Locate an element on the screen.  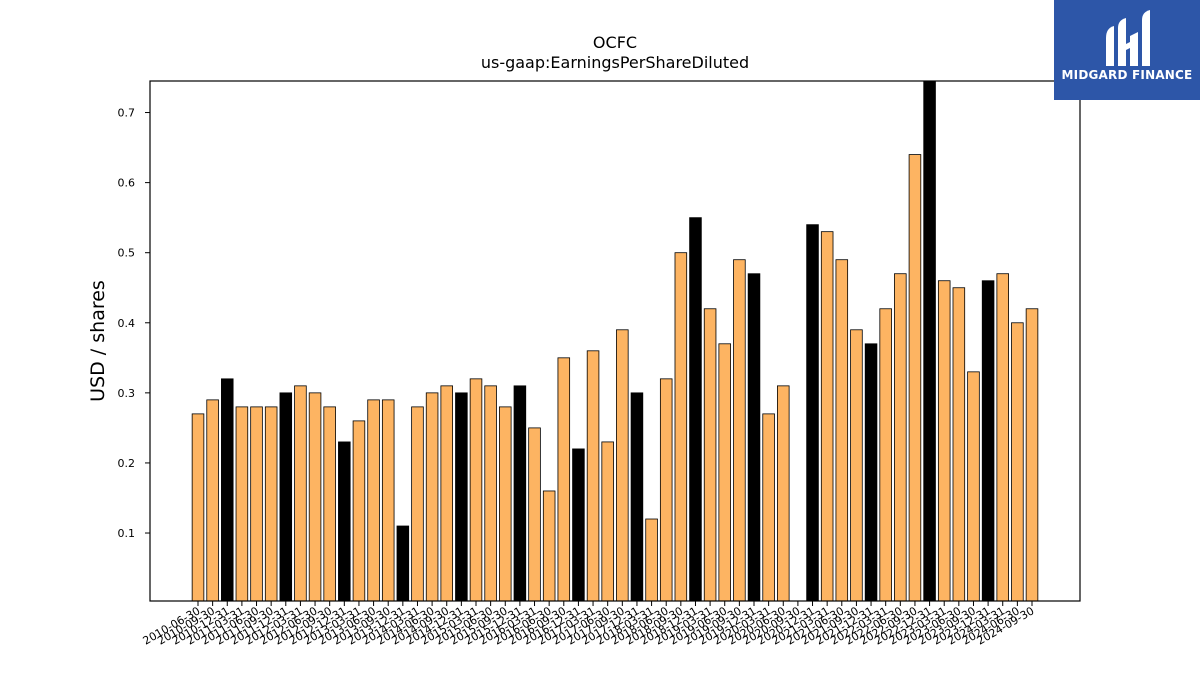
y-tick-label: 0.4 is located at coordinates (127, 323).